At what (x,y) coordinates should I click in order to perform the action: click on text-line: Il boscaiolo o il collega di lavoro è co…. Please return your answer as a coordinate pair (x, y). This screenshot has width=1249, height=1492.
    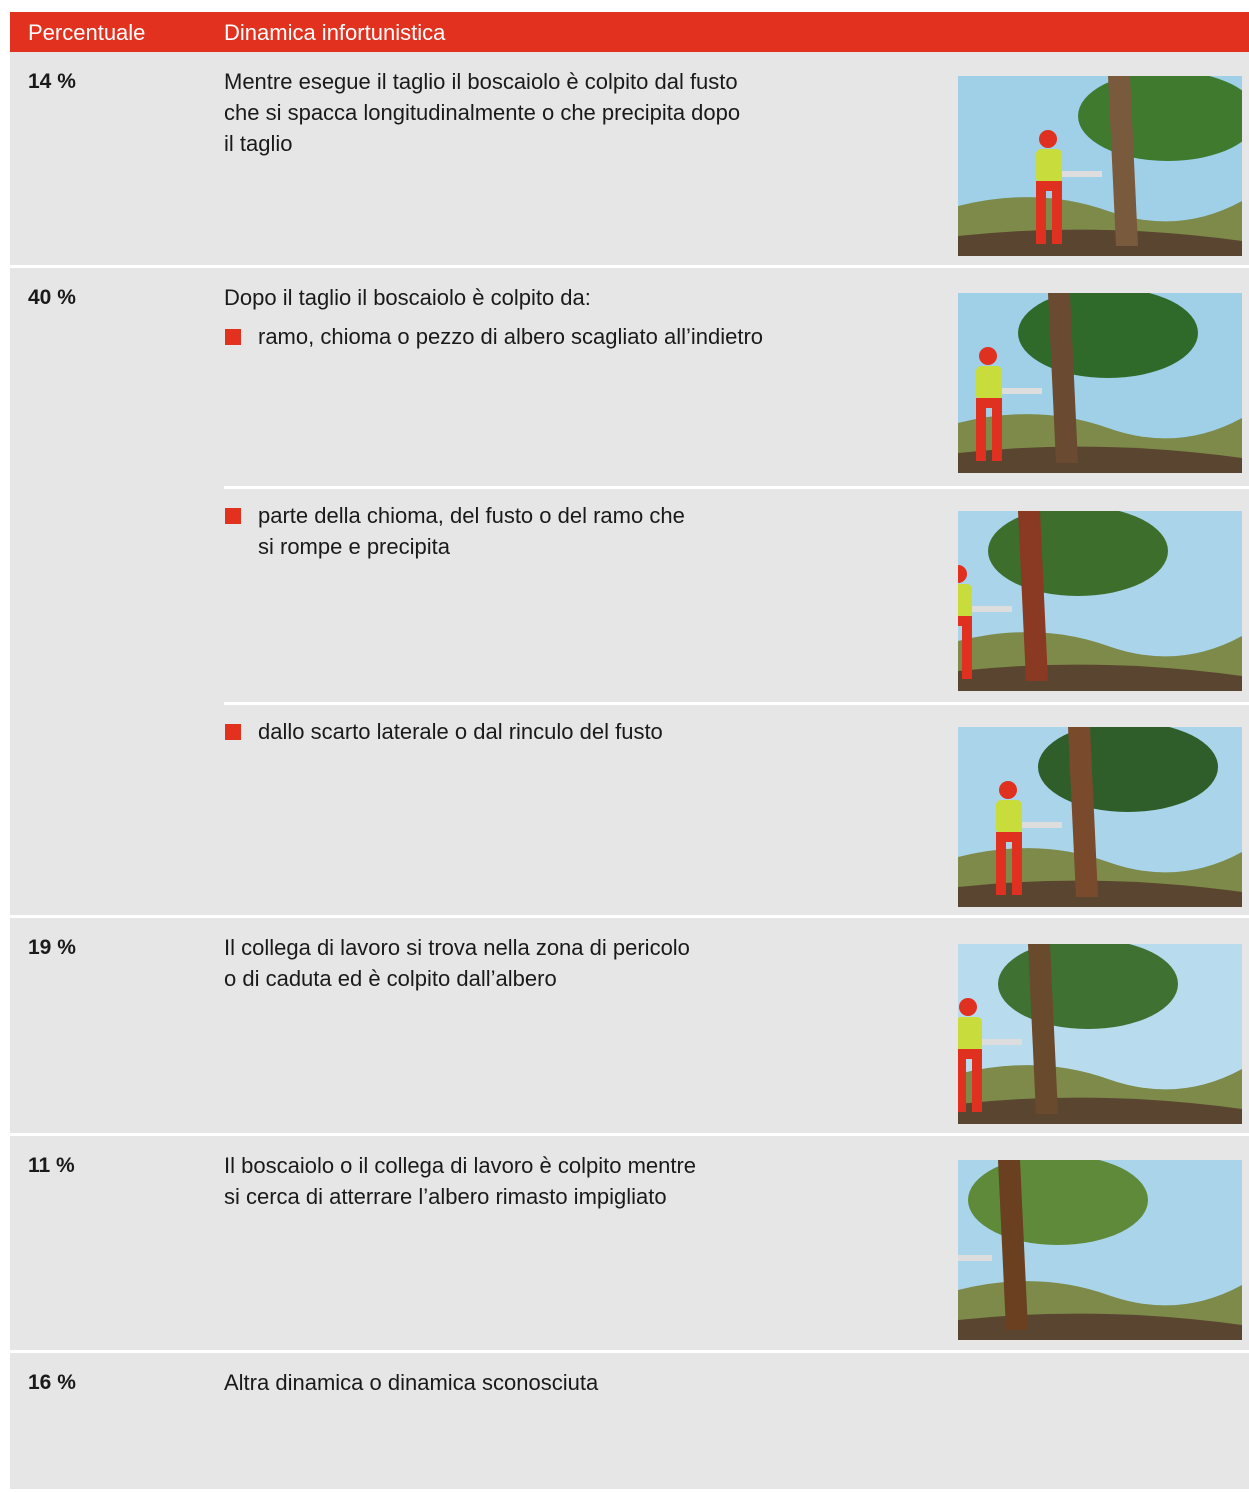
    Looking at the image, I should click on (460, 1165).